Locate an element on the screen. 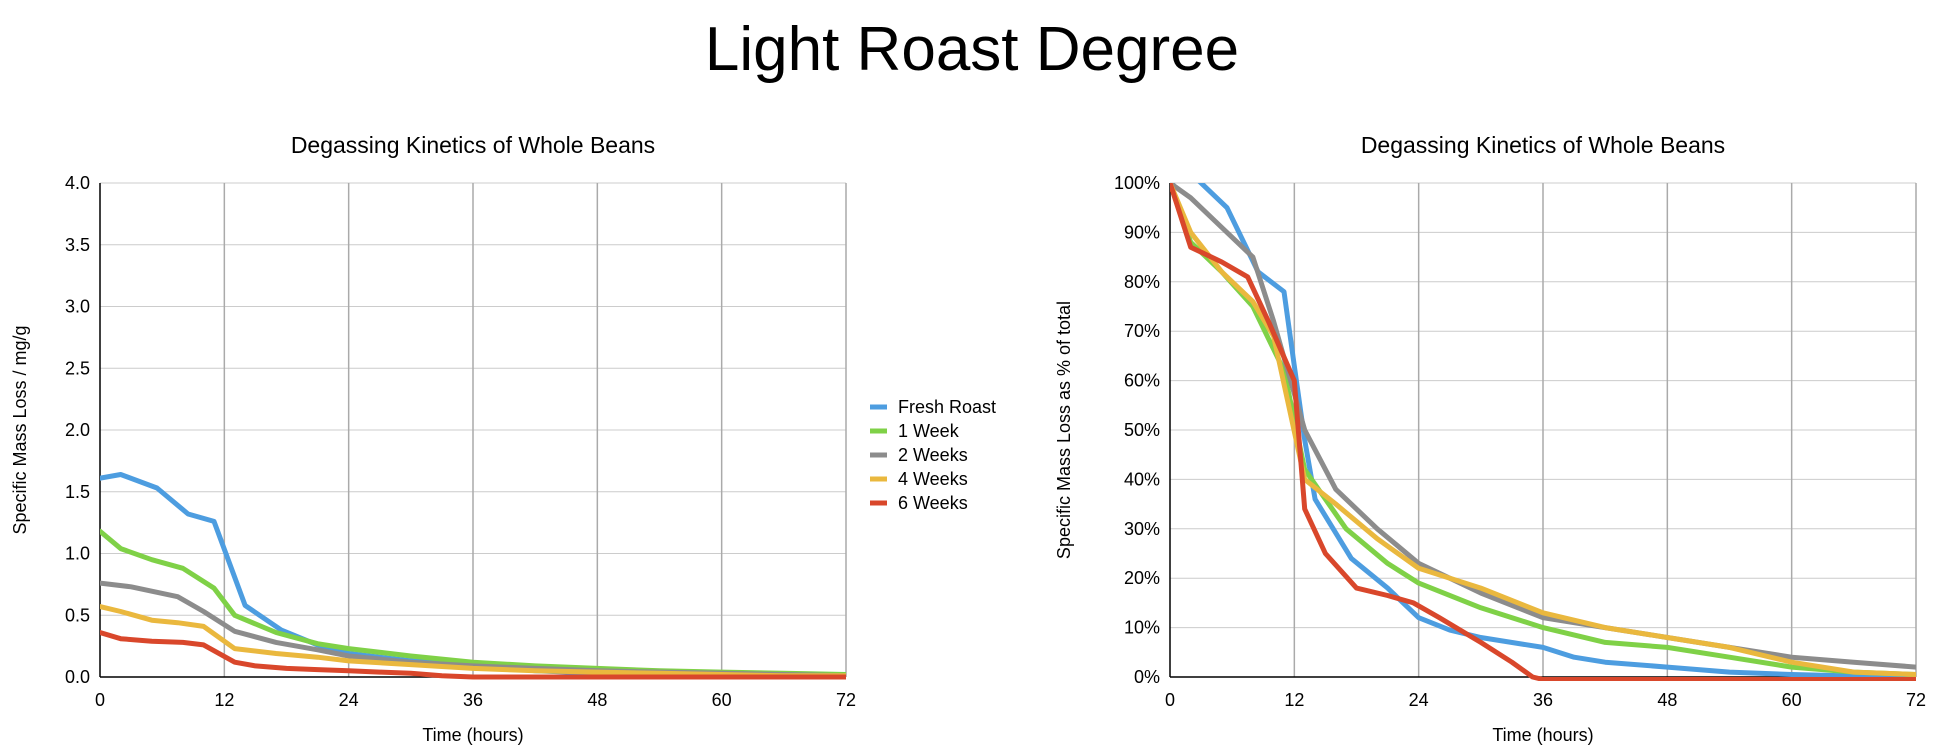 The image size is (1944, 755). legend-label-6-weeks: 6 Weeks is located at coordinates (933, 503).